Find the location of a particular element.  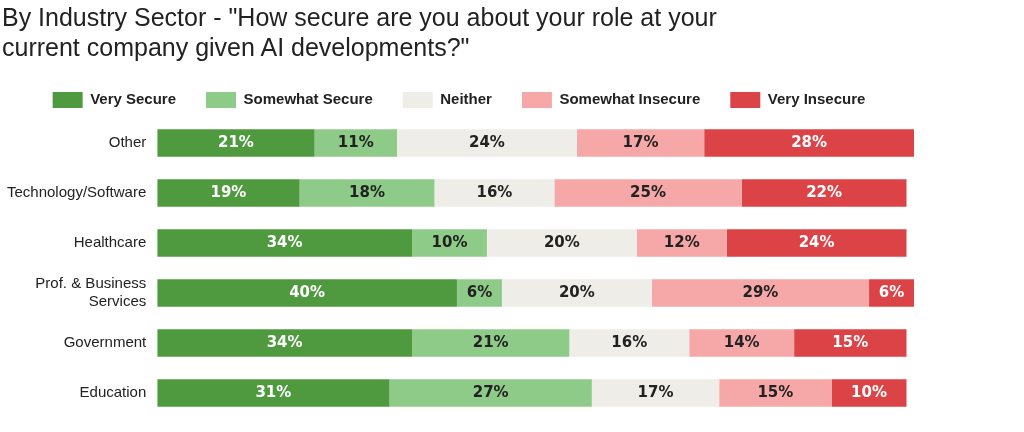

legend-label: Very Insecure is located at coordinates (816, 99).